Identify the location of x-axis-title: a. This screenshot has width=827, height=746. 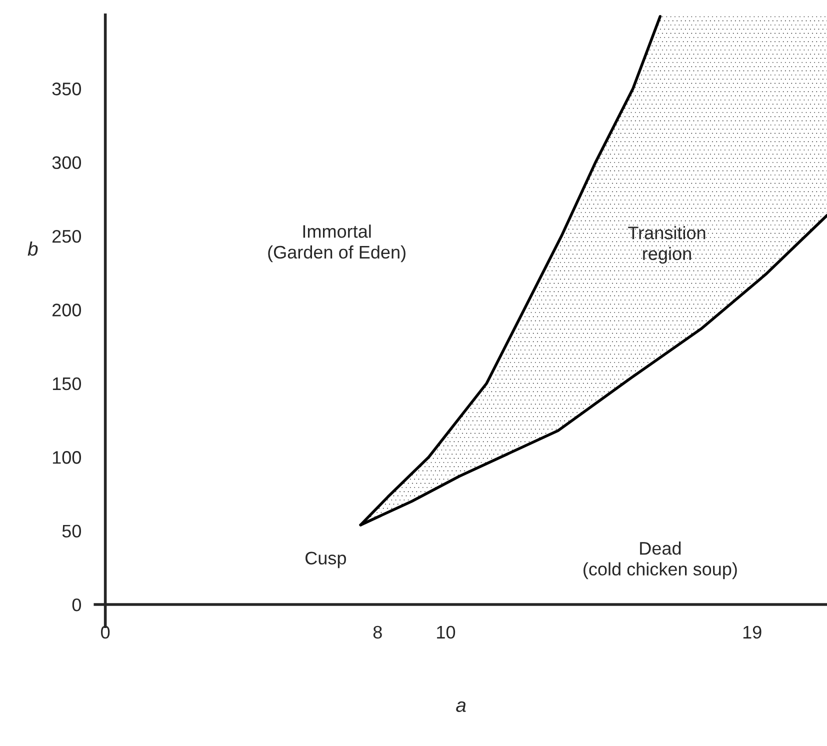
(461, 706).